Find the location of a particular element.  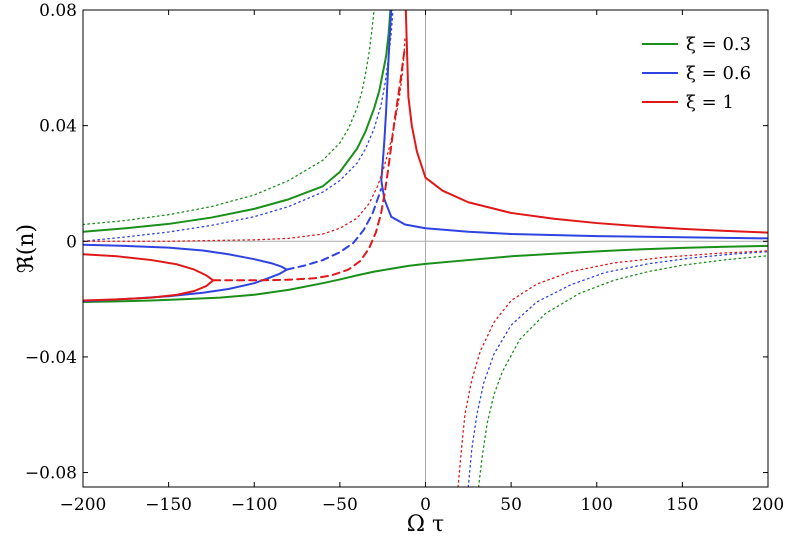

y-tick-label: −0.08 is located at coordinates (51, 474).